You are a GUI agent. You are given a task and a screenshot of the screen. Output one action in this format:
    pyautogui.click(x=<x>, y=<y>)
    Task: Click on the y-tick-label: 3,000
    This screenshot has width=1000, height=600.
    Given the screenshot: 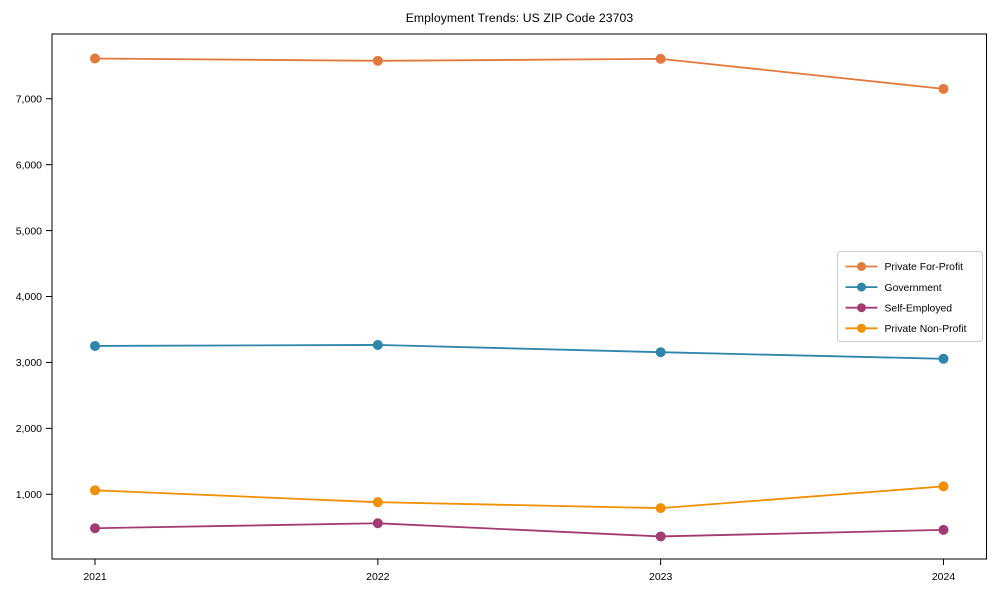 What is the action you would take?
    pyautogui.click(x=29, y=363)
    